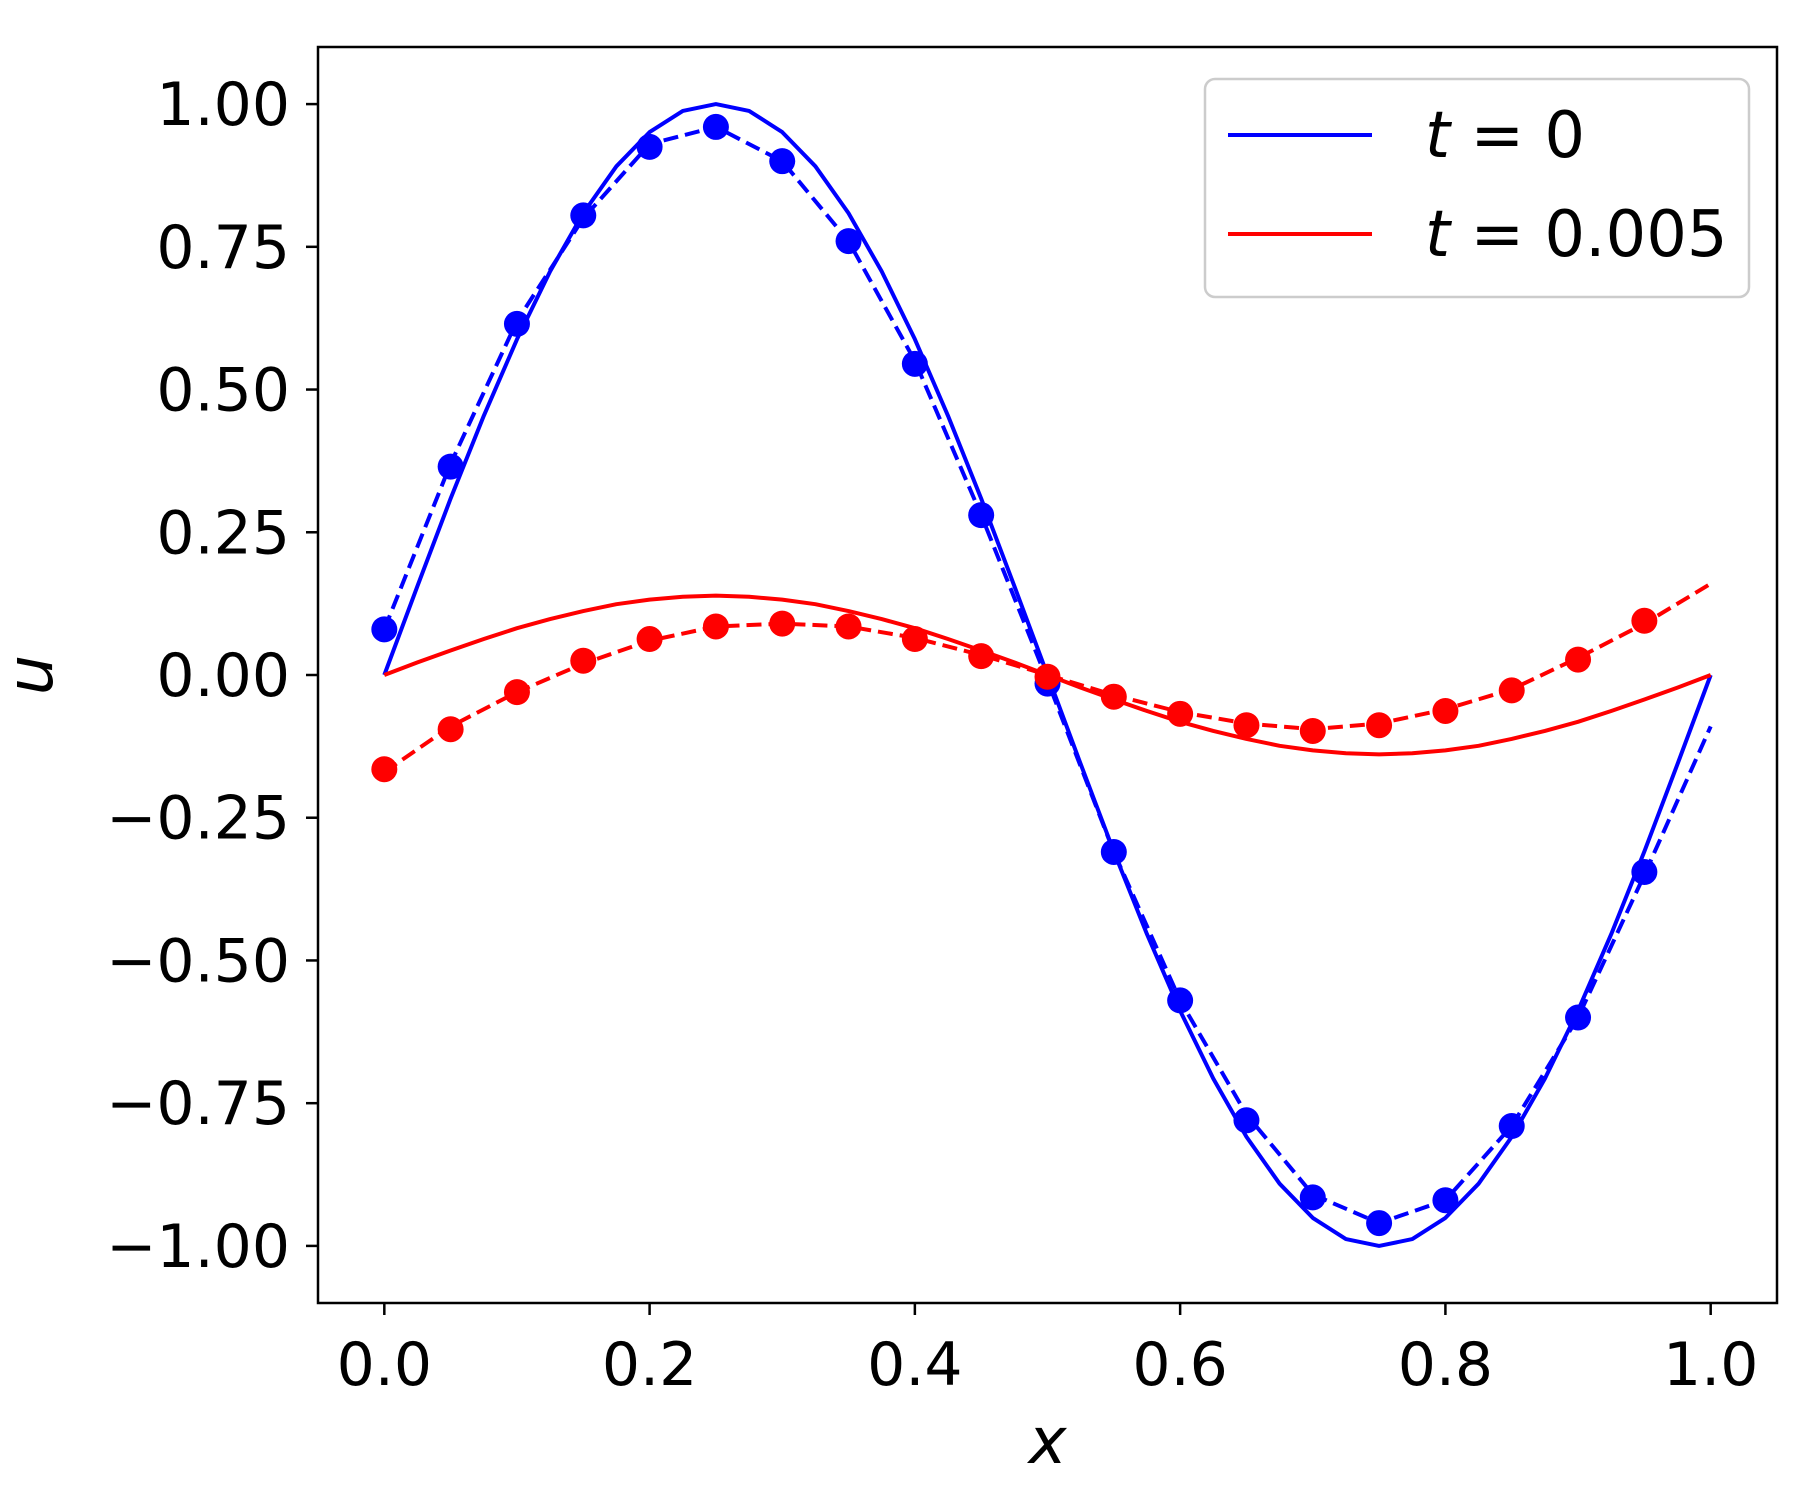  I want to click on x-axis-label: x, so click(1047, 1442).